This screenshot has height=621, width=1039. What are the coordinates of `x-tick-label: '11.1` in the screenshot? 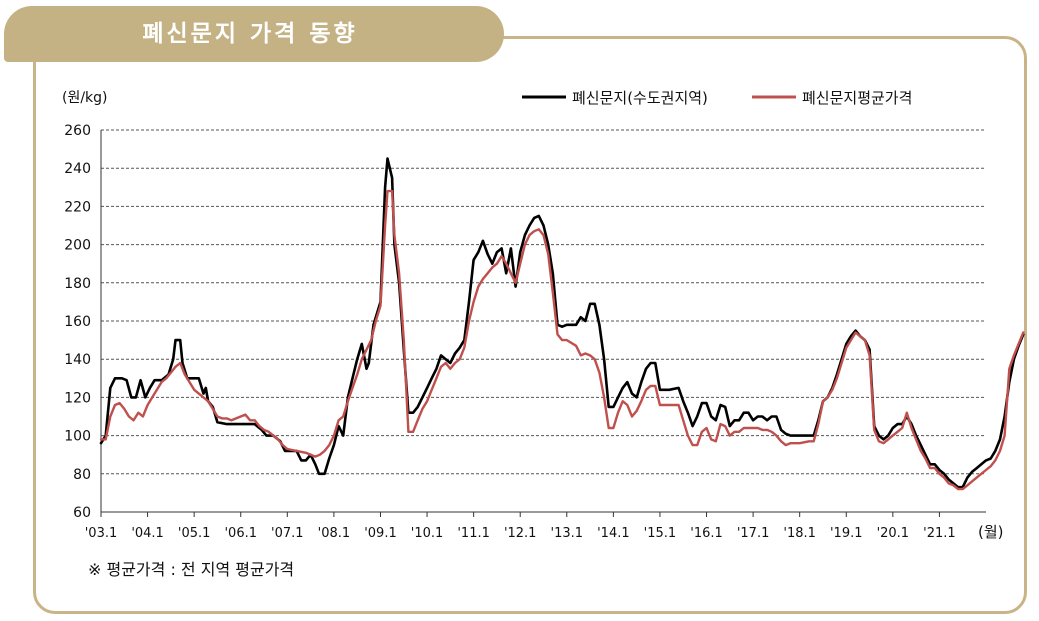 It's located at (473, 533).